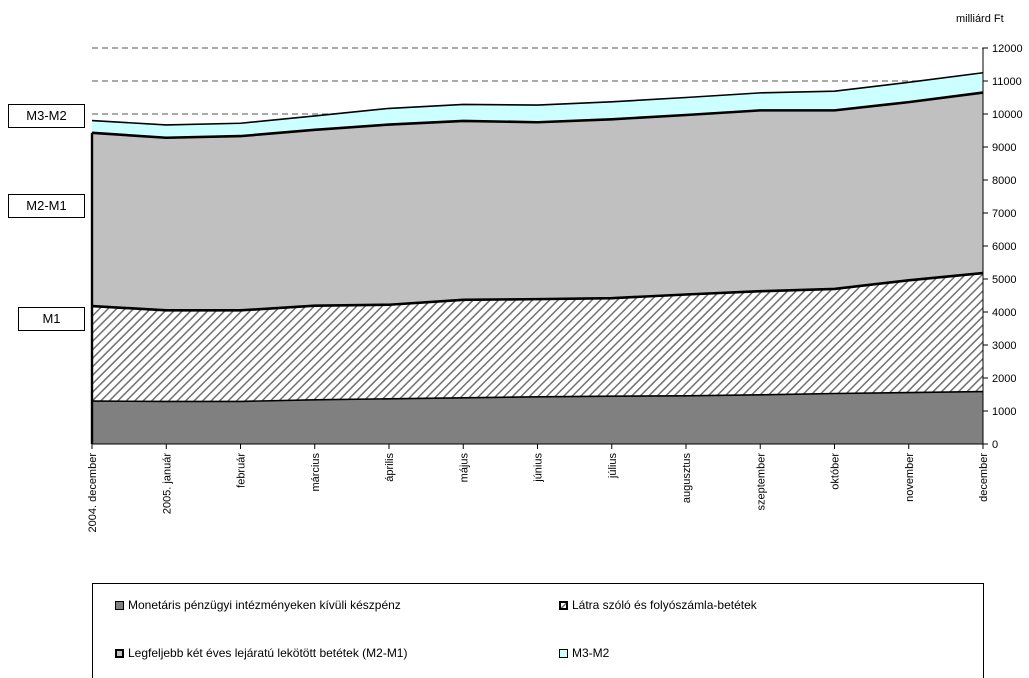  I want to click on y-tick-label-3000: 3000, so click(1004, 346).